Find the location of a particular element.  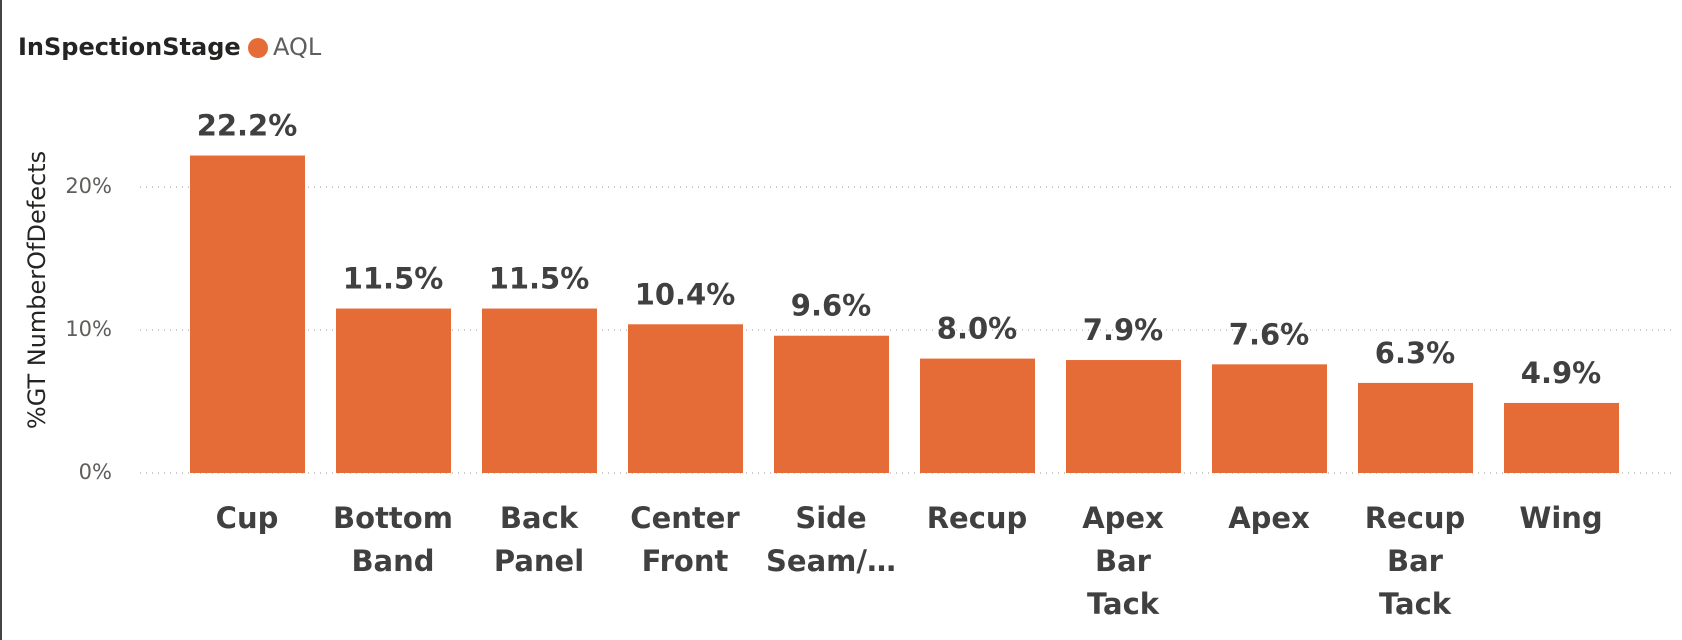

data-label: 6.3% is located at coordinates (1415, 353).